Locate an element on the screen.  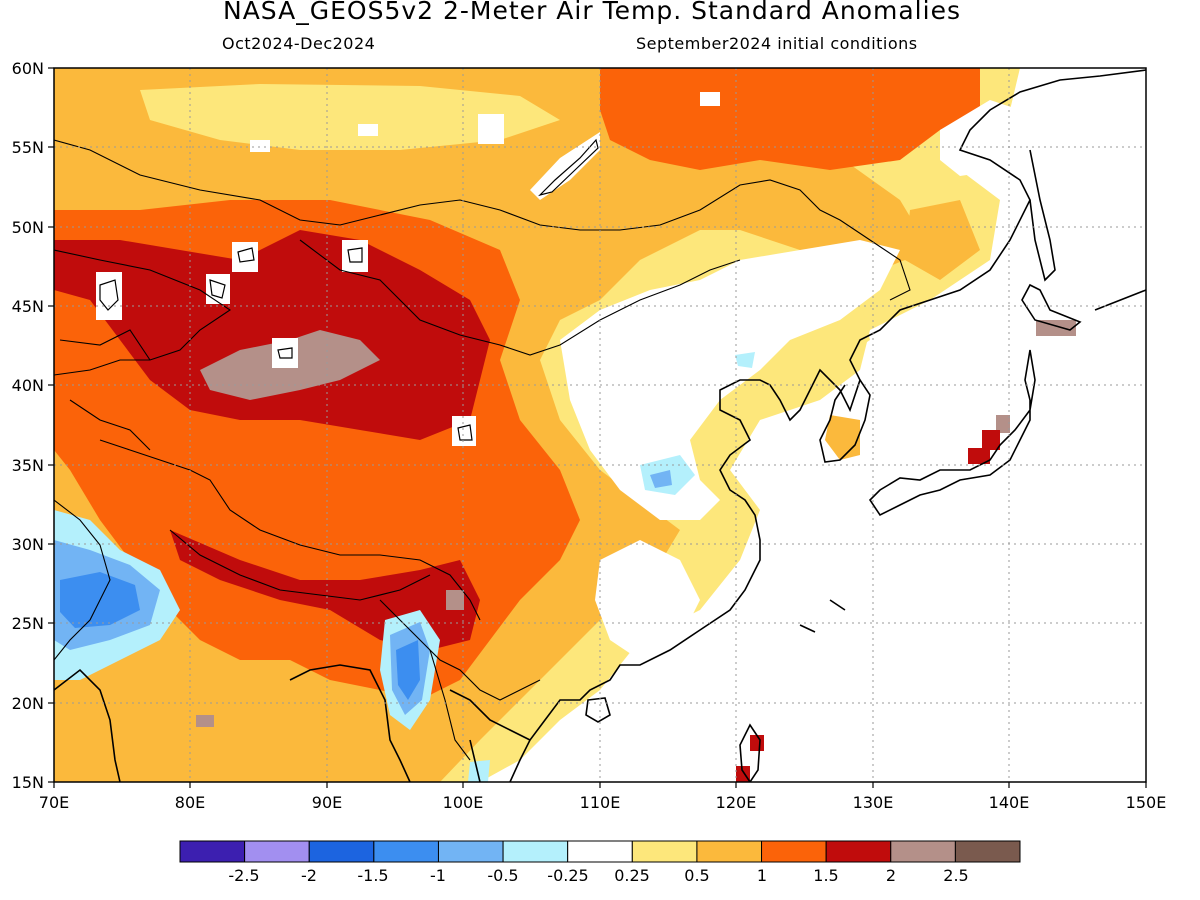
colorbar-label: -1.5 is located at coordinates (372, 875).